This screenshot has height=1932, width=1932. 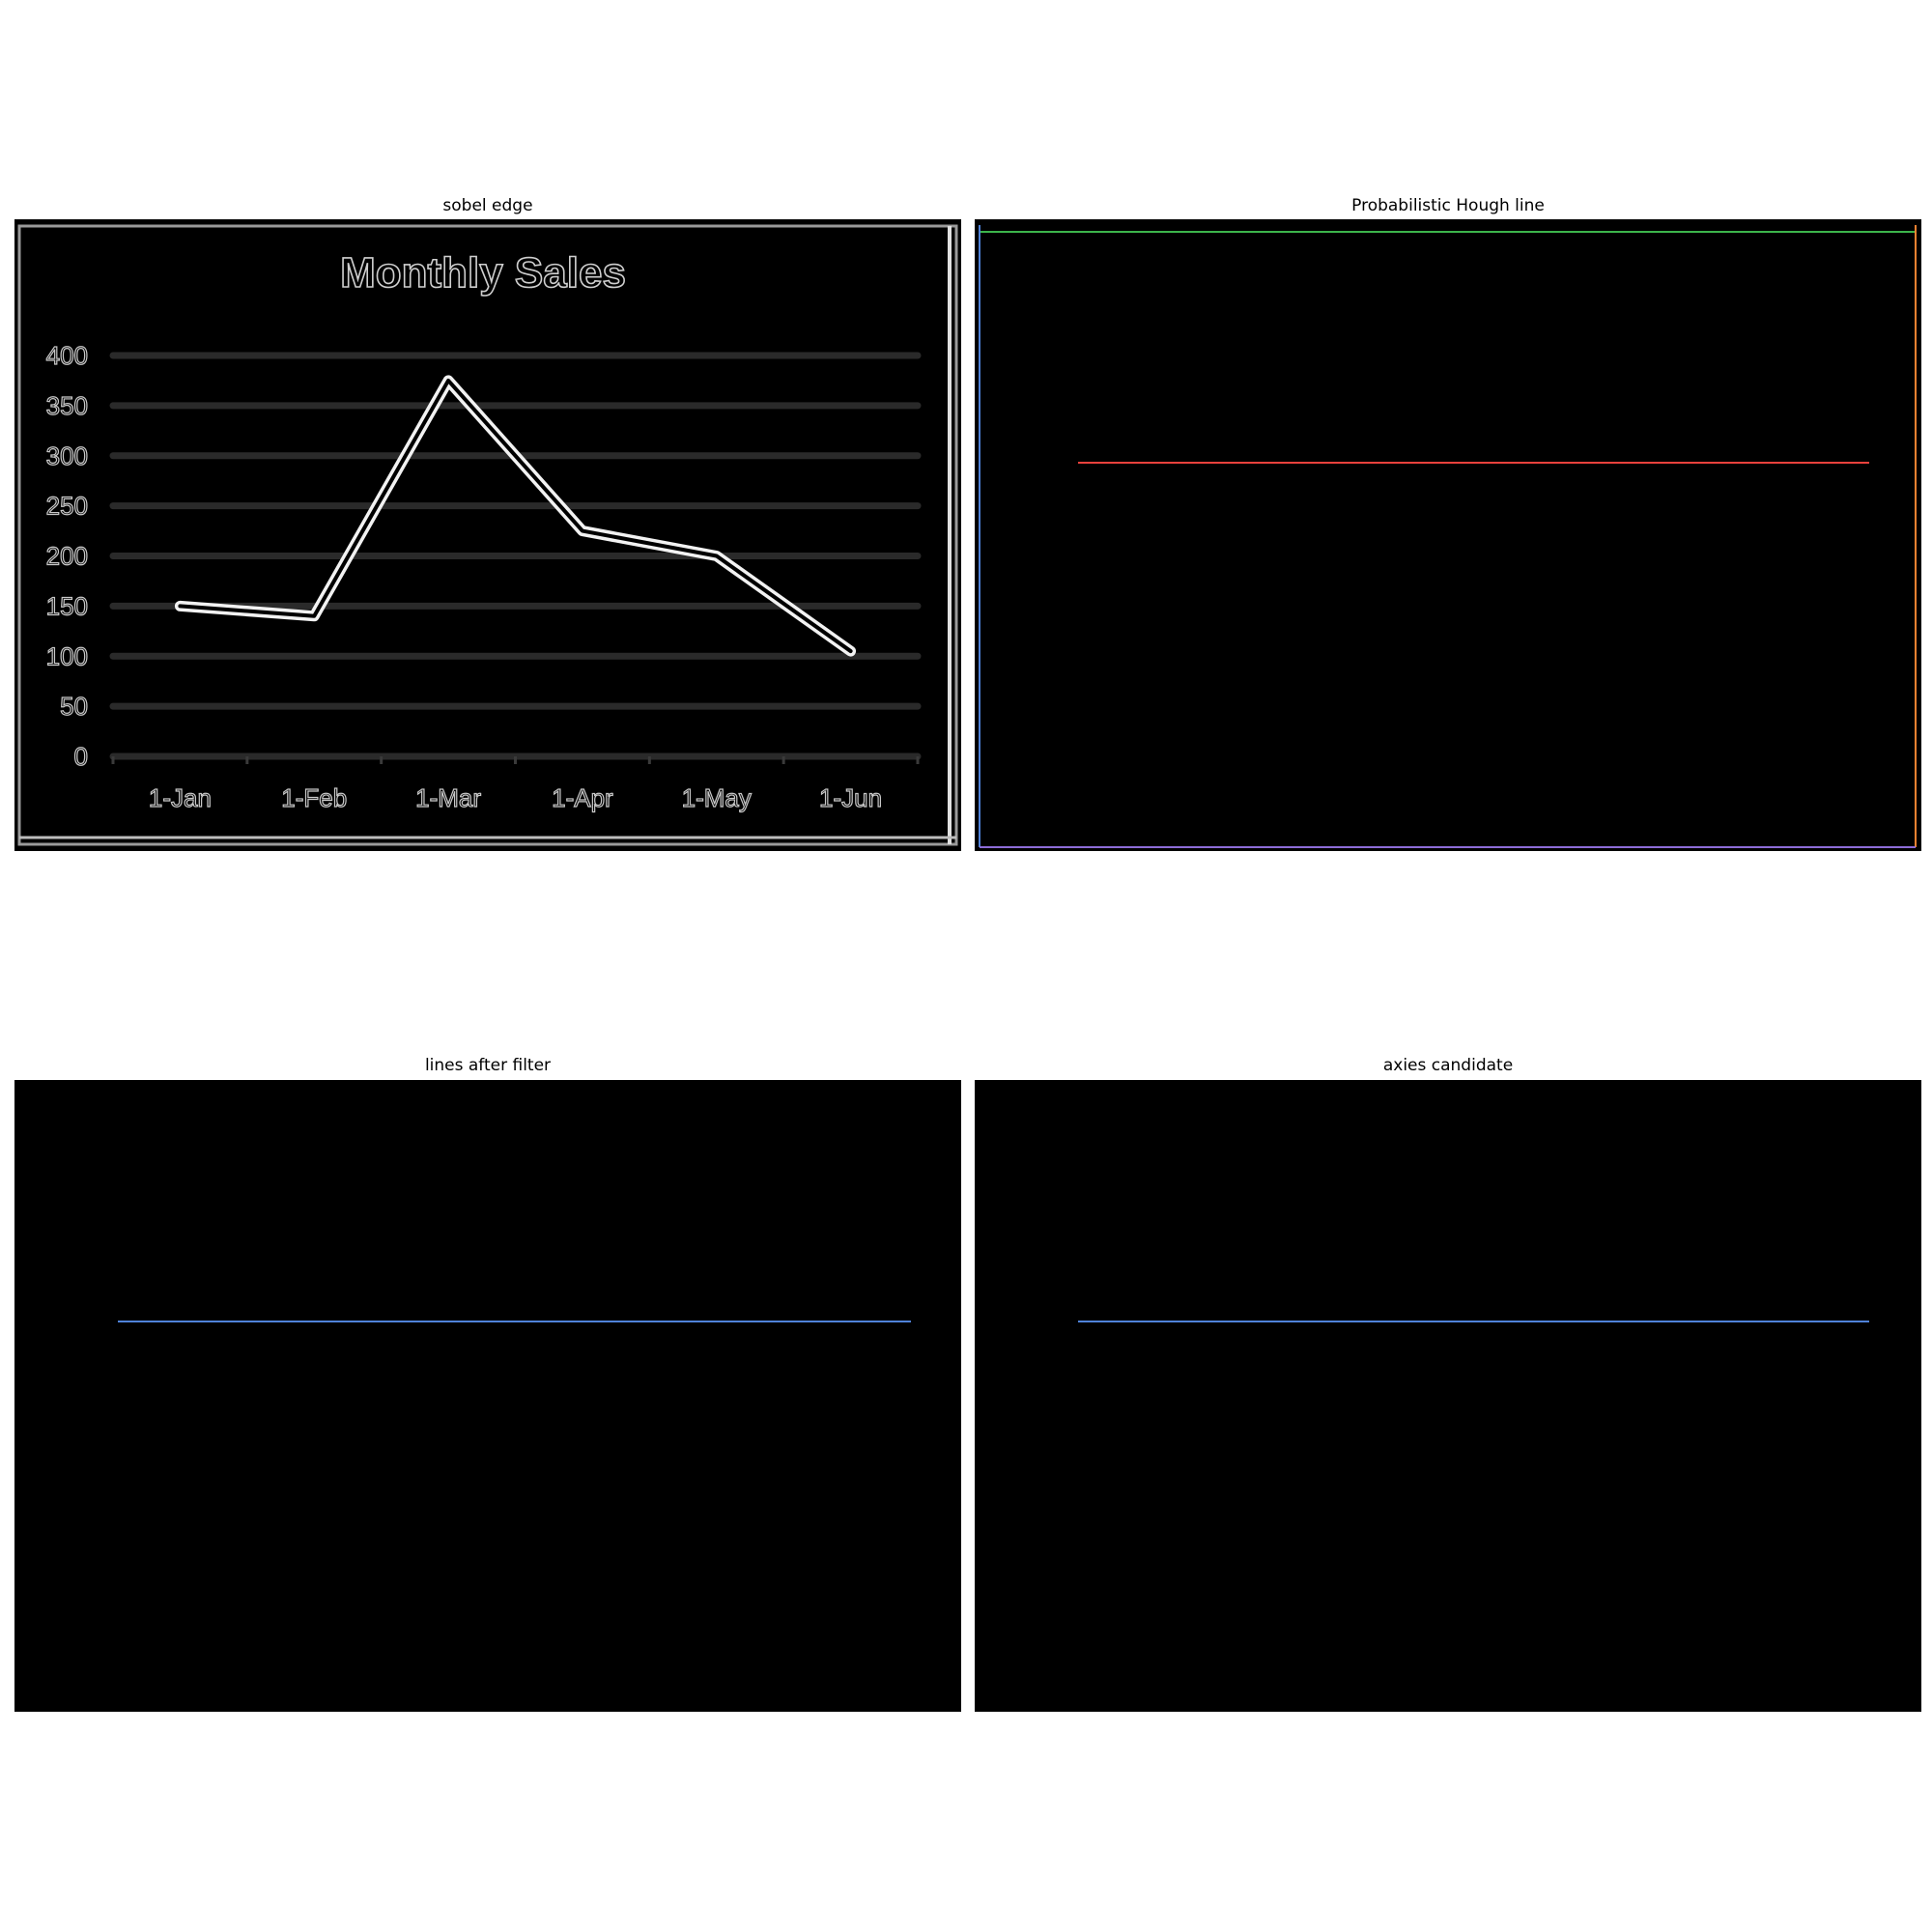 What do you see at coordinates (488, 1065) in the screenshot?
I see `panel-title-filtered: lines after filter` at bounding box center [488, 1065].